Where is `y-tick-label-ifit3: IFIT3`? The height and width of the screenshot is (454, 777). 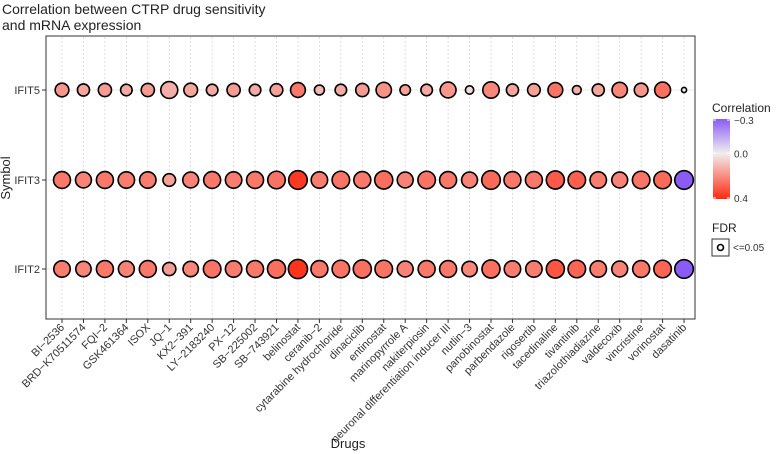 y-tick-label-ifit3: IFIT3 is located at coordinates (27, 181).